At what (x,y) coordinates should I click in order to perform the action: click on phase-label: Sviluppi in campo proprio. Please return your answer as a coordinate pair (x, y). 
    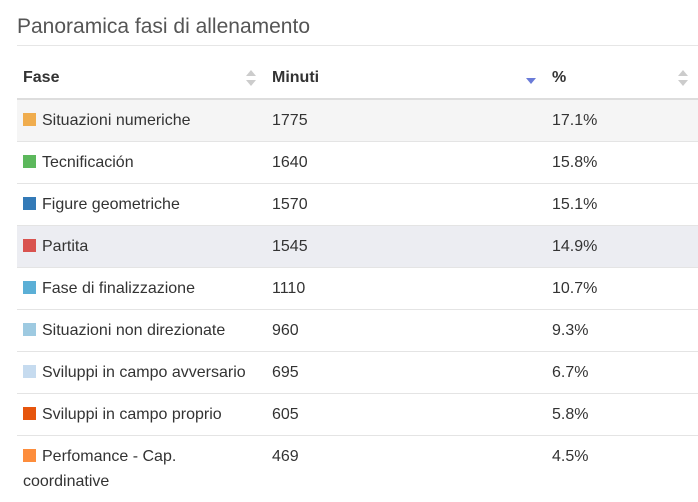
    Looking at the image, I should click on (132, 414).